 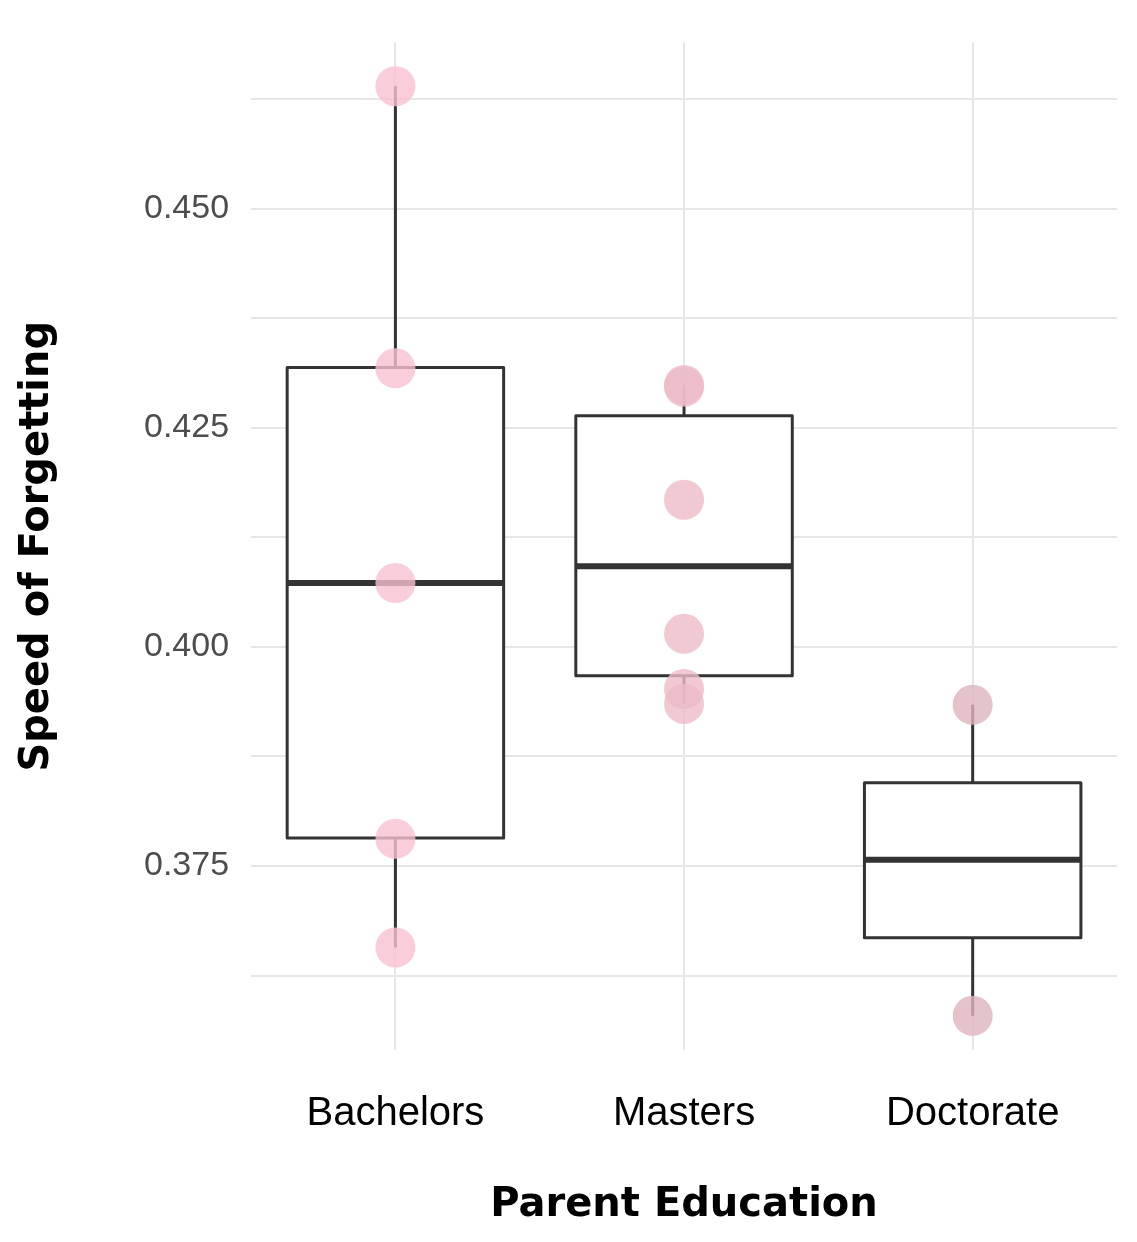 What do you see at coordinates (186, 863) in the screenshot?
I see `y-tick-label: 0.375` at bounding box center [186, 863].